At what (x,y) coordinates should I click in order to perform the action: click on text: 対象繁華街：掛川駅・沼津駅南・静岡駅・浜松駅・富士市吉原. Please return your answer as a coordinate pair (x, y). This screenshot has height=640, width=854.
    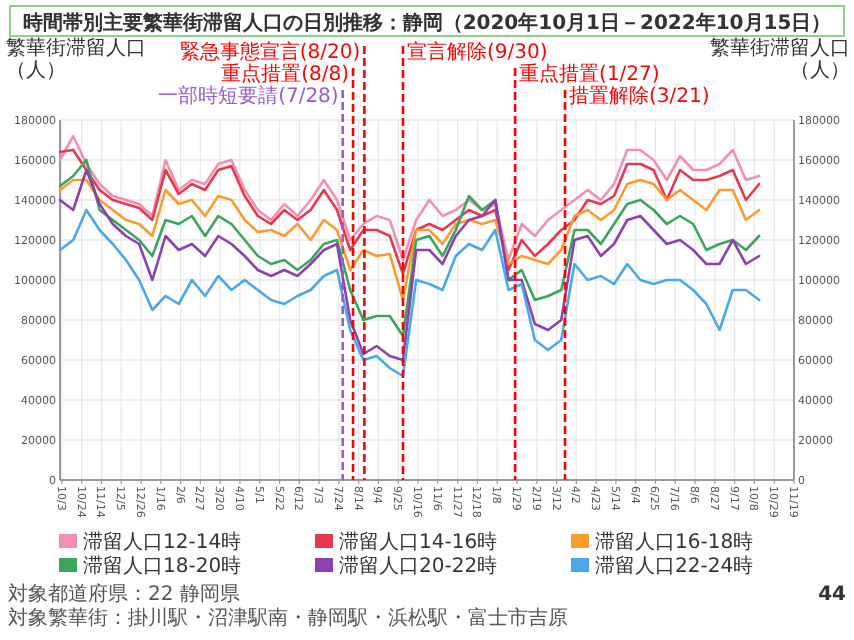
    Looking at the image, I should click on (288, 618).